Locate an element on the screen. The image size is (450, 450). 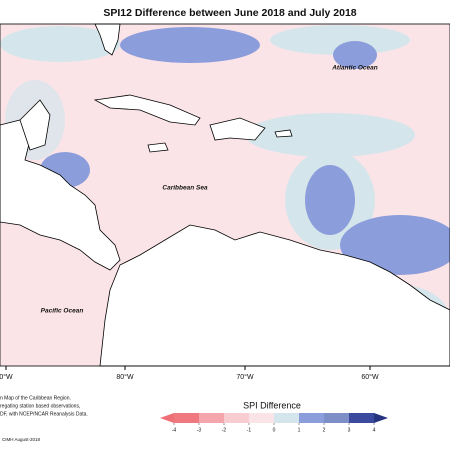
hispaniola is located at coordinates (237, 129).